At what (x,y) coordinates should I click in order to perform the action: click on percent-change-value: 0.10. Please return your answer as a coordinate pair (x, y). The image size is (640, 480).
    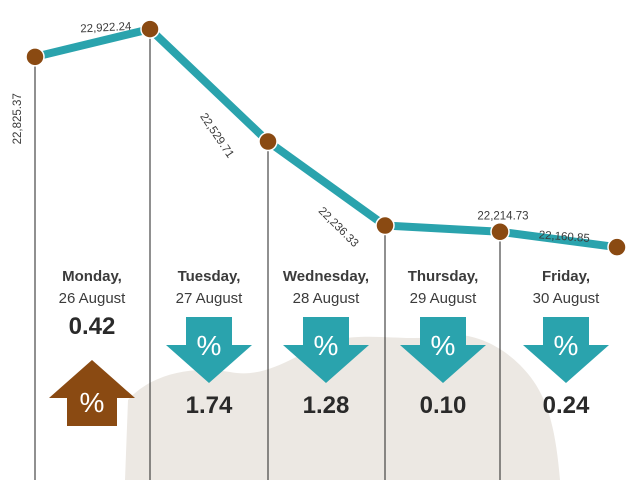
    Looking at the image, I should click on (443, 405).